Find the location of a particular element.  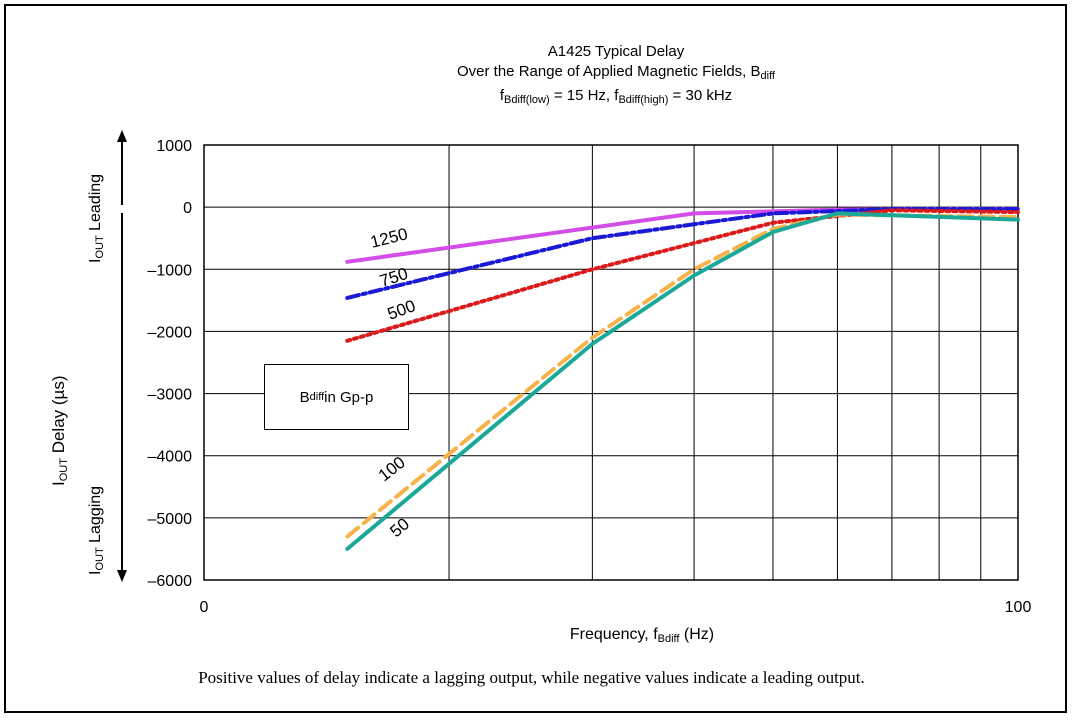

leading-label: IOUT Leading is located at coordinates (96, 218).